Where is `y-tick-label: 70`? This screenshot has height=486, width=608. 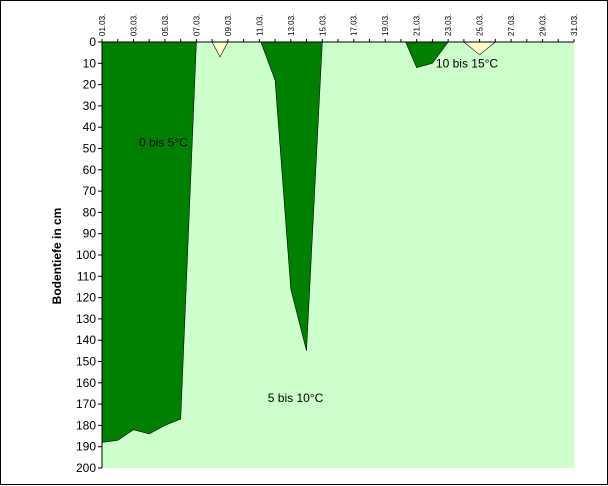 y-tick-label: 70 is located at coordinates (90, 191).